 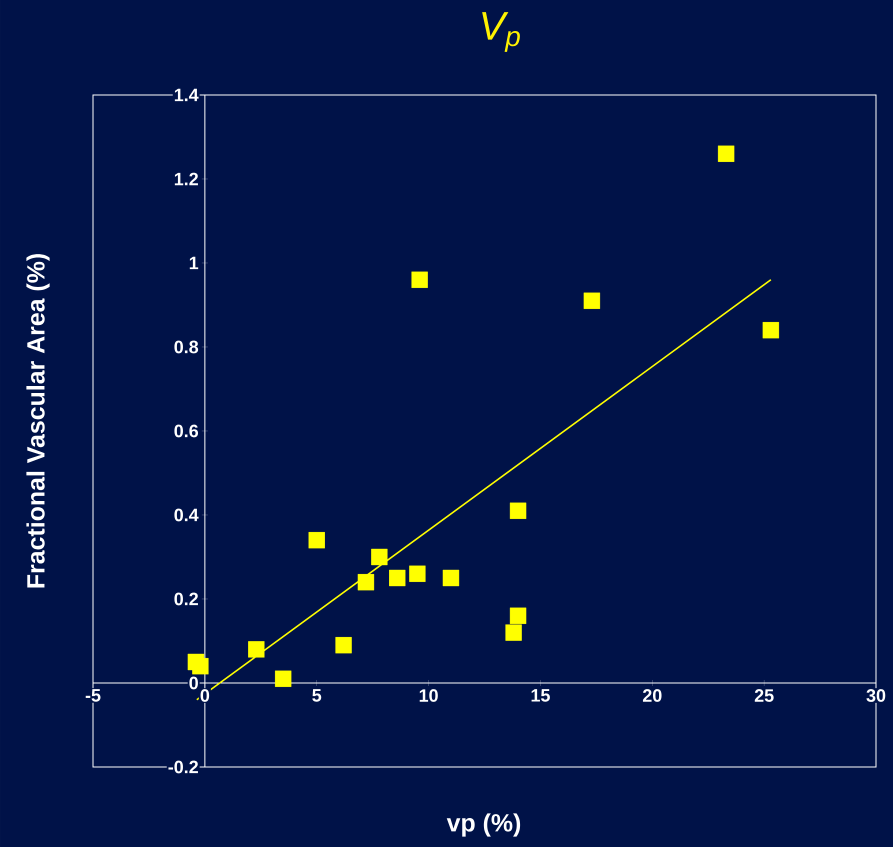 I want to click on x-tick-label: 5, so click(x=317, y=695).